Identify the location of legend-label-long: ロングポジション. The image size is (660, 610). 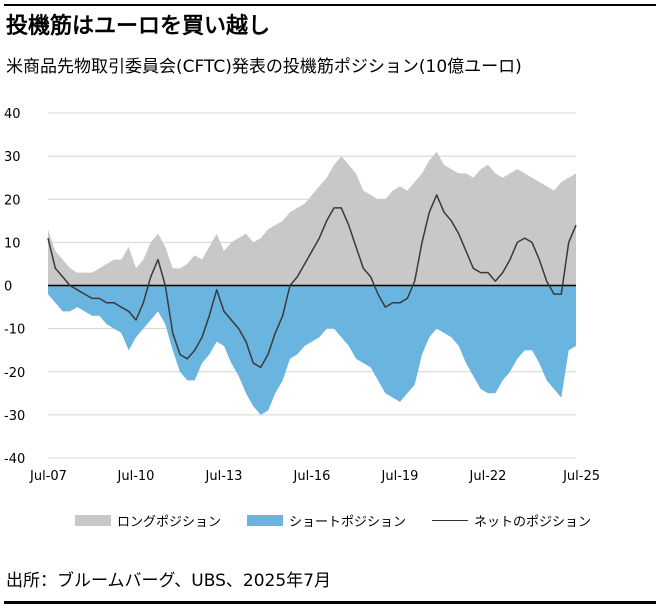
(169, 522).